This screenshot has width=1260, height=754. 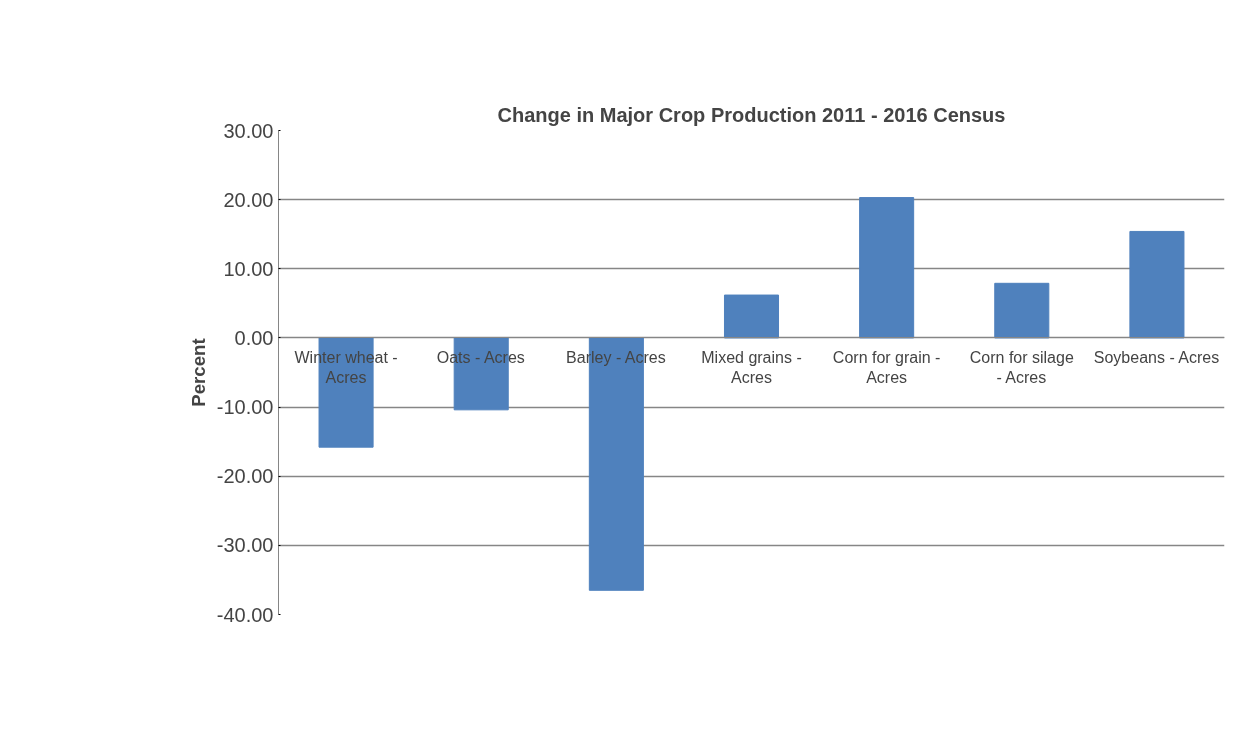 I want to click on y-tick-label: -30.00, so click(x=245, y=545).